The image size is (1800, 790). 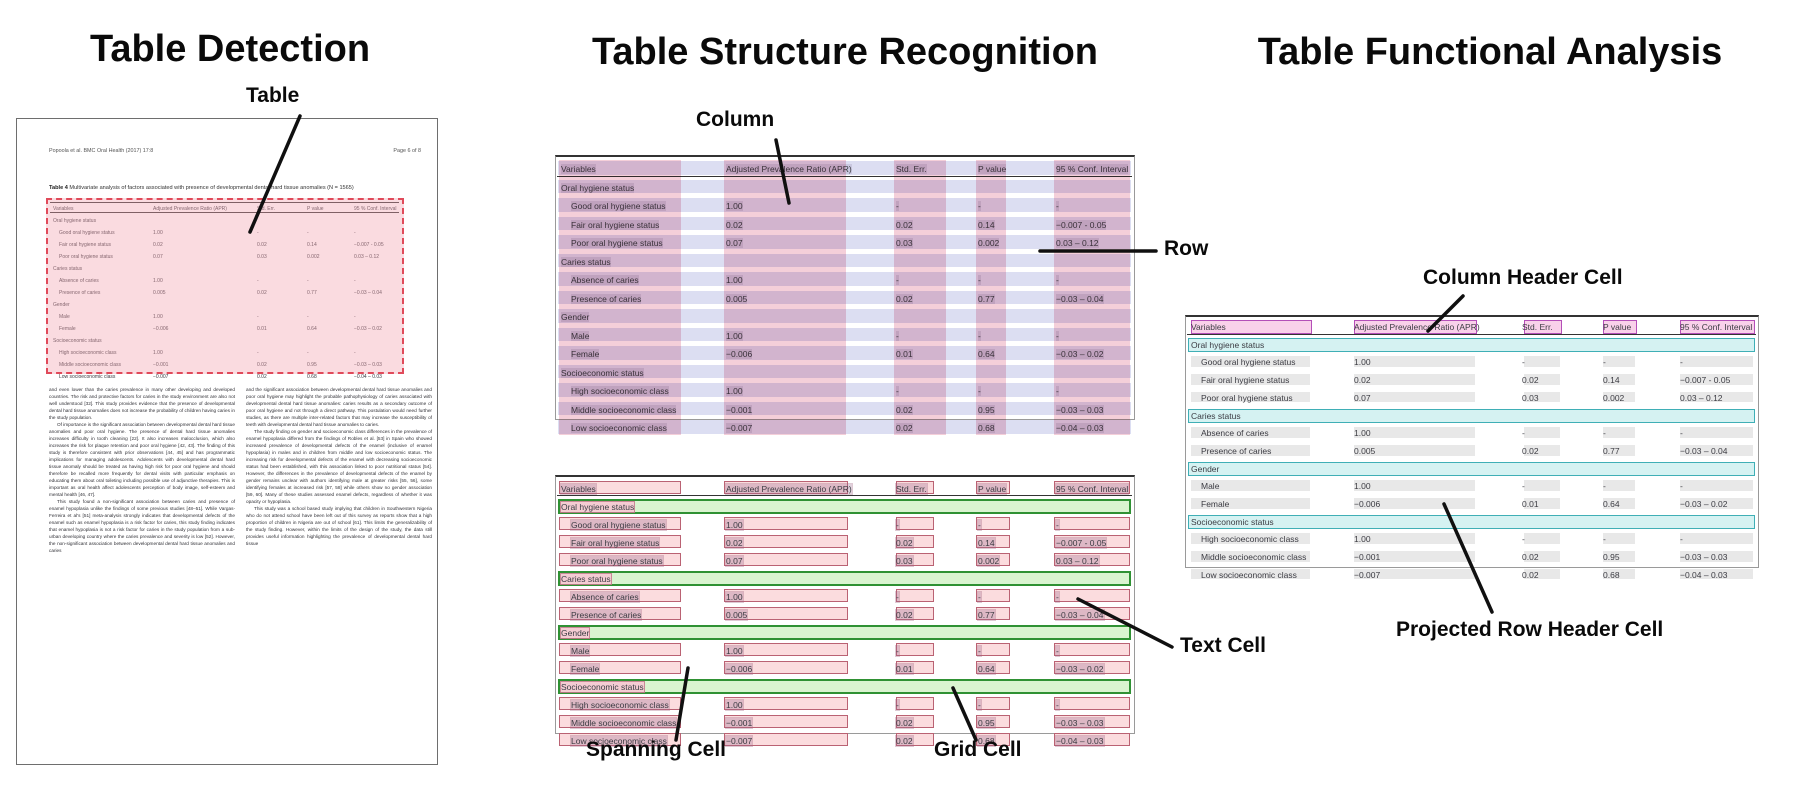 What do you see at coordinates (1617, 328) in the screenshot?
I see `column-header-text: P value` at bounding box center [1617, 328].